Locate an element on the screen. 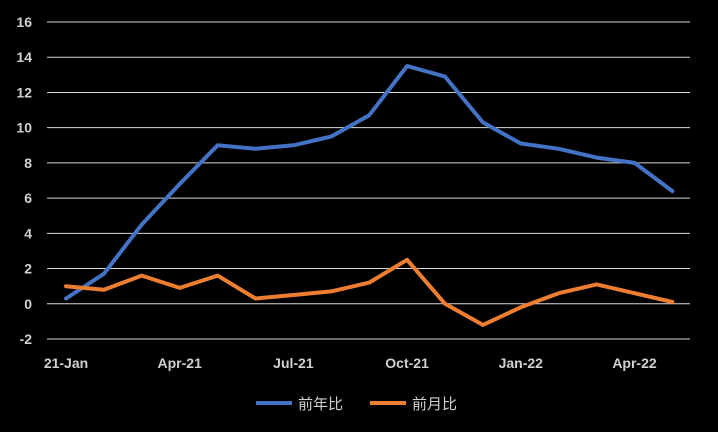 The height and width of the screenshot is (432, 718). y-axis-ticks: -2 0 2 4 6 8 10 12 14 16 is located at coordinates (24, 180).